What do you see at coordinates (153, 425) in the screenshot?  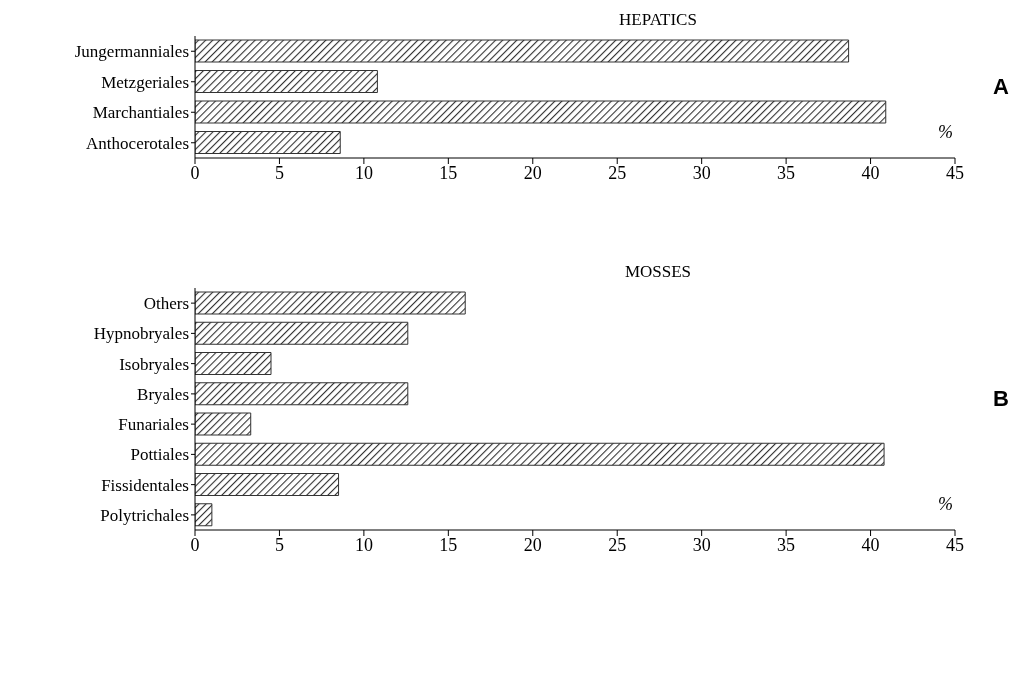 I see `y-tick-label: Funariales` at bounding box center [153, 425].